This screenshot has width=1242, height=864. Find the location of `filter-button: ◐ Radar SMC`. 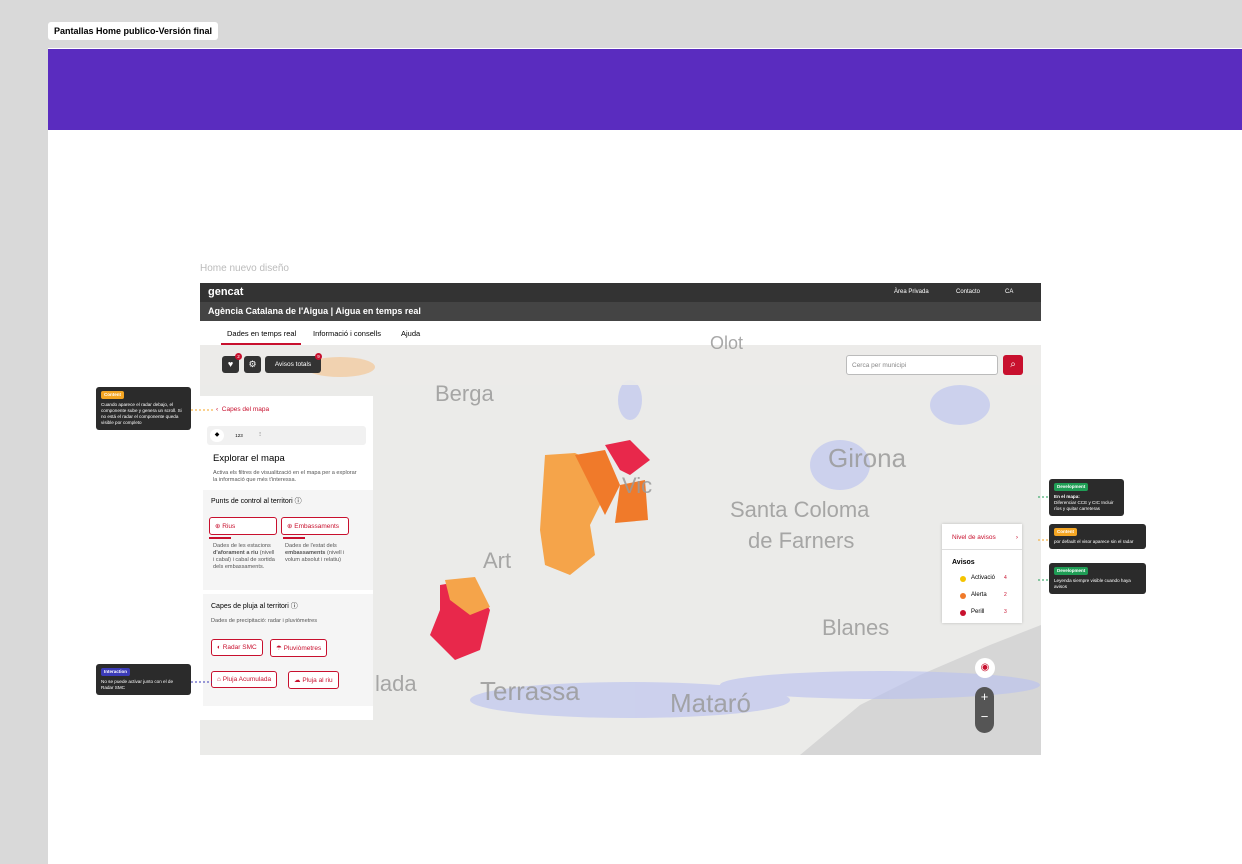

filter-button: ◐ Radar SMC is located at coordinates (237, 647).